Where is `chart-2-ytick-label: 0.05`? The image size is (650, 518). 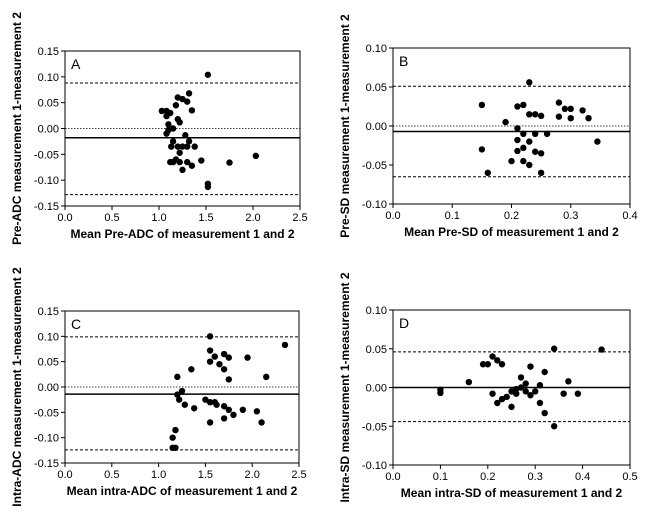
chart-2-ytick-label: 0.05 is located at coordinates (48, 363).